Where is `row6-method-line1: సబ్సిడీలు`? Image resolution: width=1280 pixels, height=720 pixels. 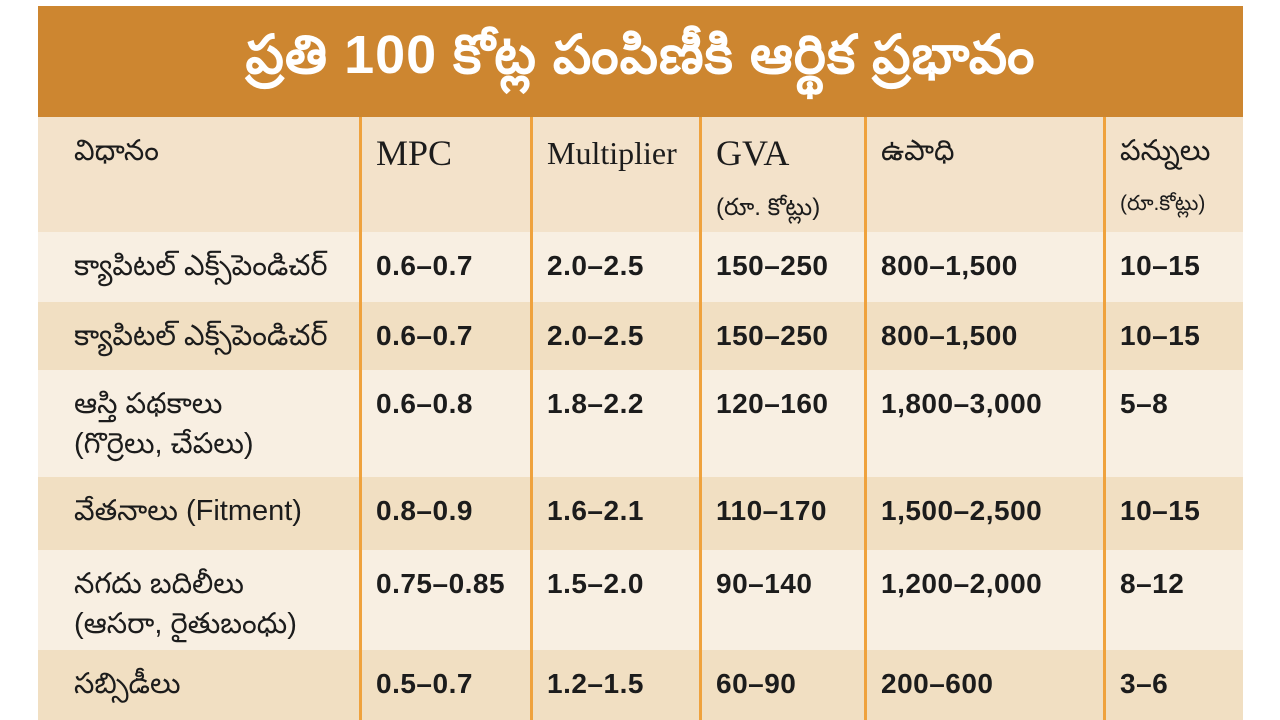
row6-method-line1: సబ్సిడీలు is located at coordinates (127, 684).